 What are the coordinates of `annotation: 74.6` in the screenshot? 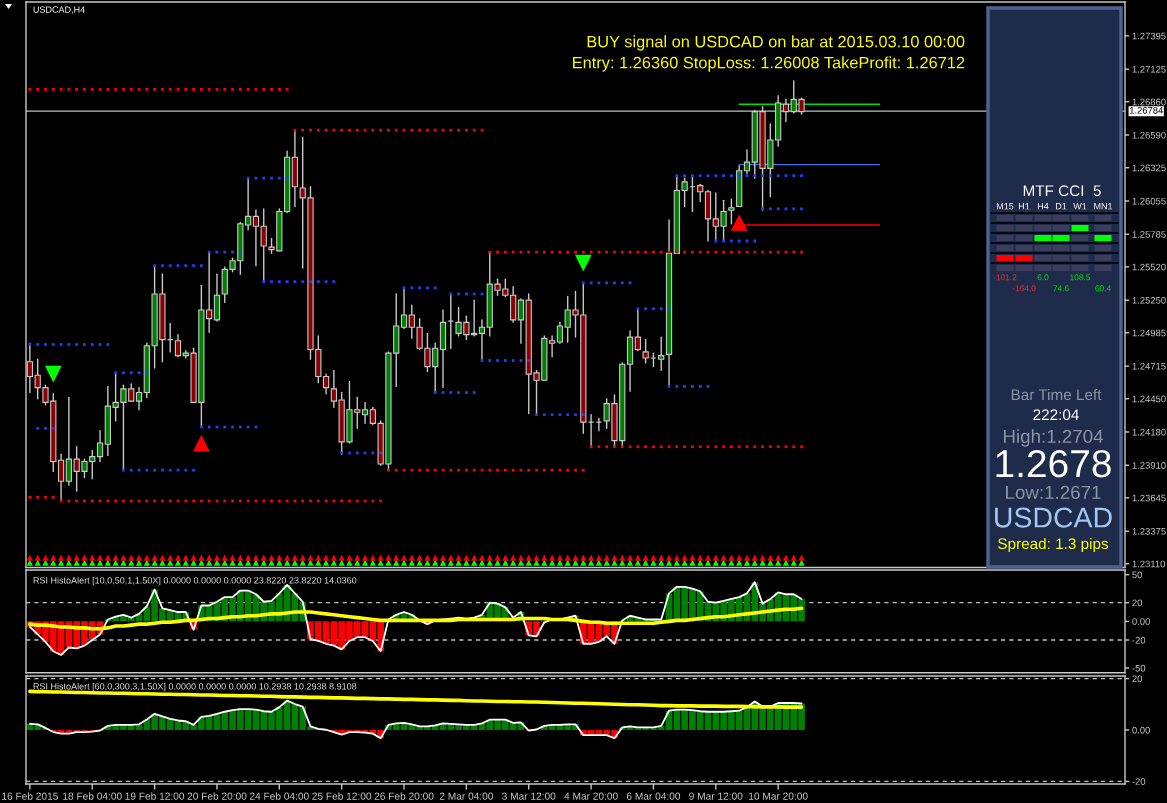 It's located at (1061, 288).